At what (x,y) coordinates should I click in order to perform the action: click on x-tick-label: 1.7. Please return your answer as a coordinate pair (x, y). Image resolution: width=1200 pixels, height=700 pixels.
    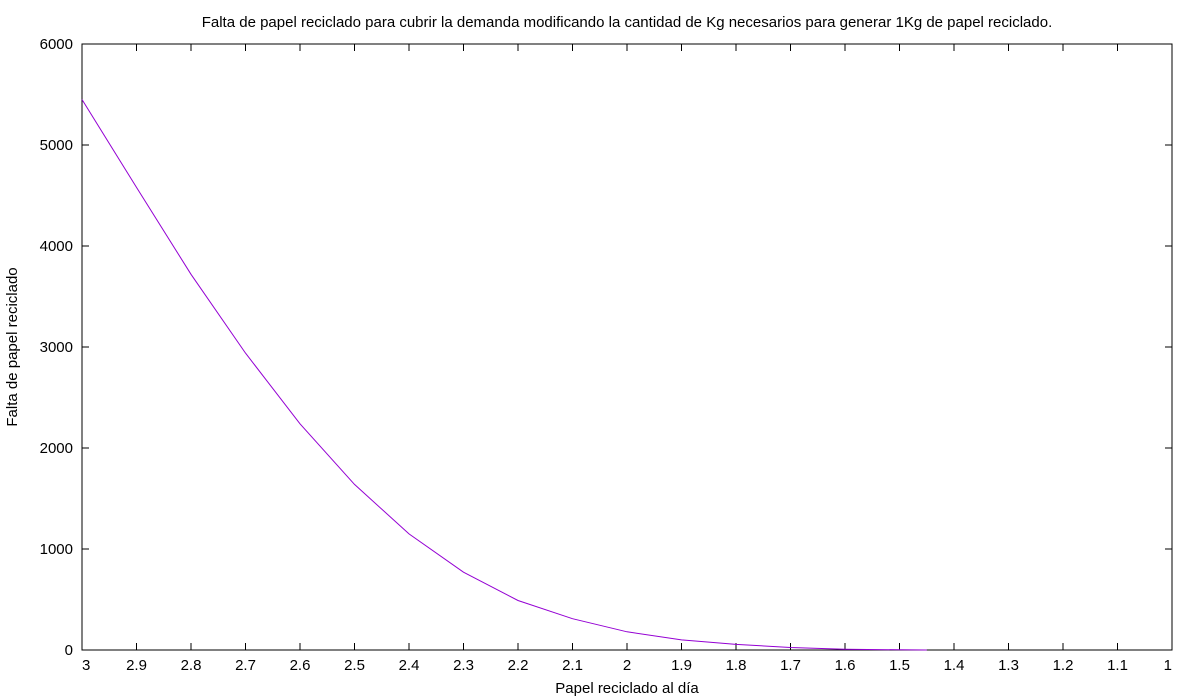
    Looking at the image, I should click on (790, 665).